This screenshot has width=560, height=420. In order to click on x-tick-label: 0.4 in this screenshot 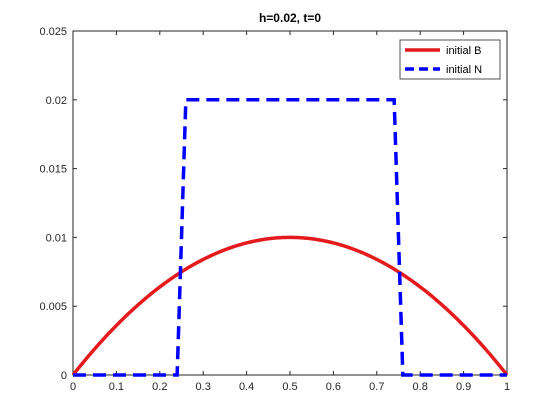, I will do `click(246, 387)`.